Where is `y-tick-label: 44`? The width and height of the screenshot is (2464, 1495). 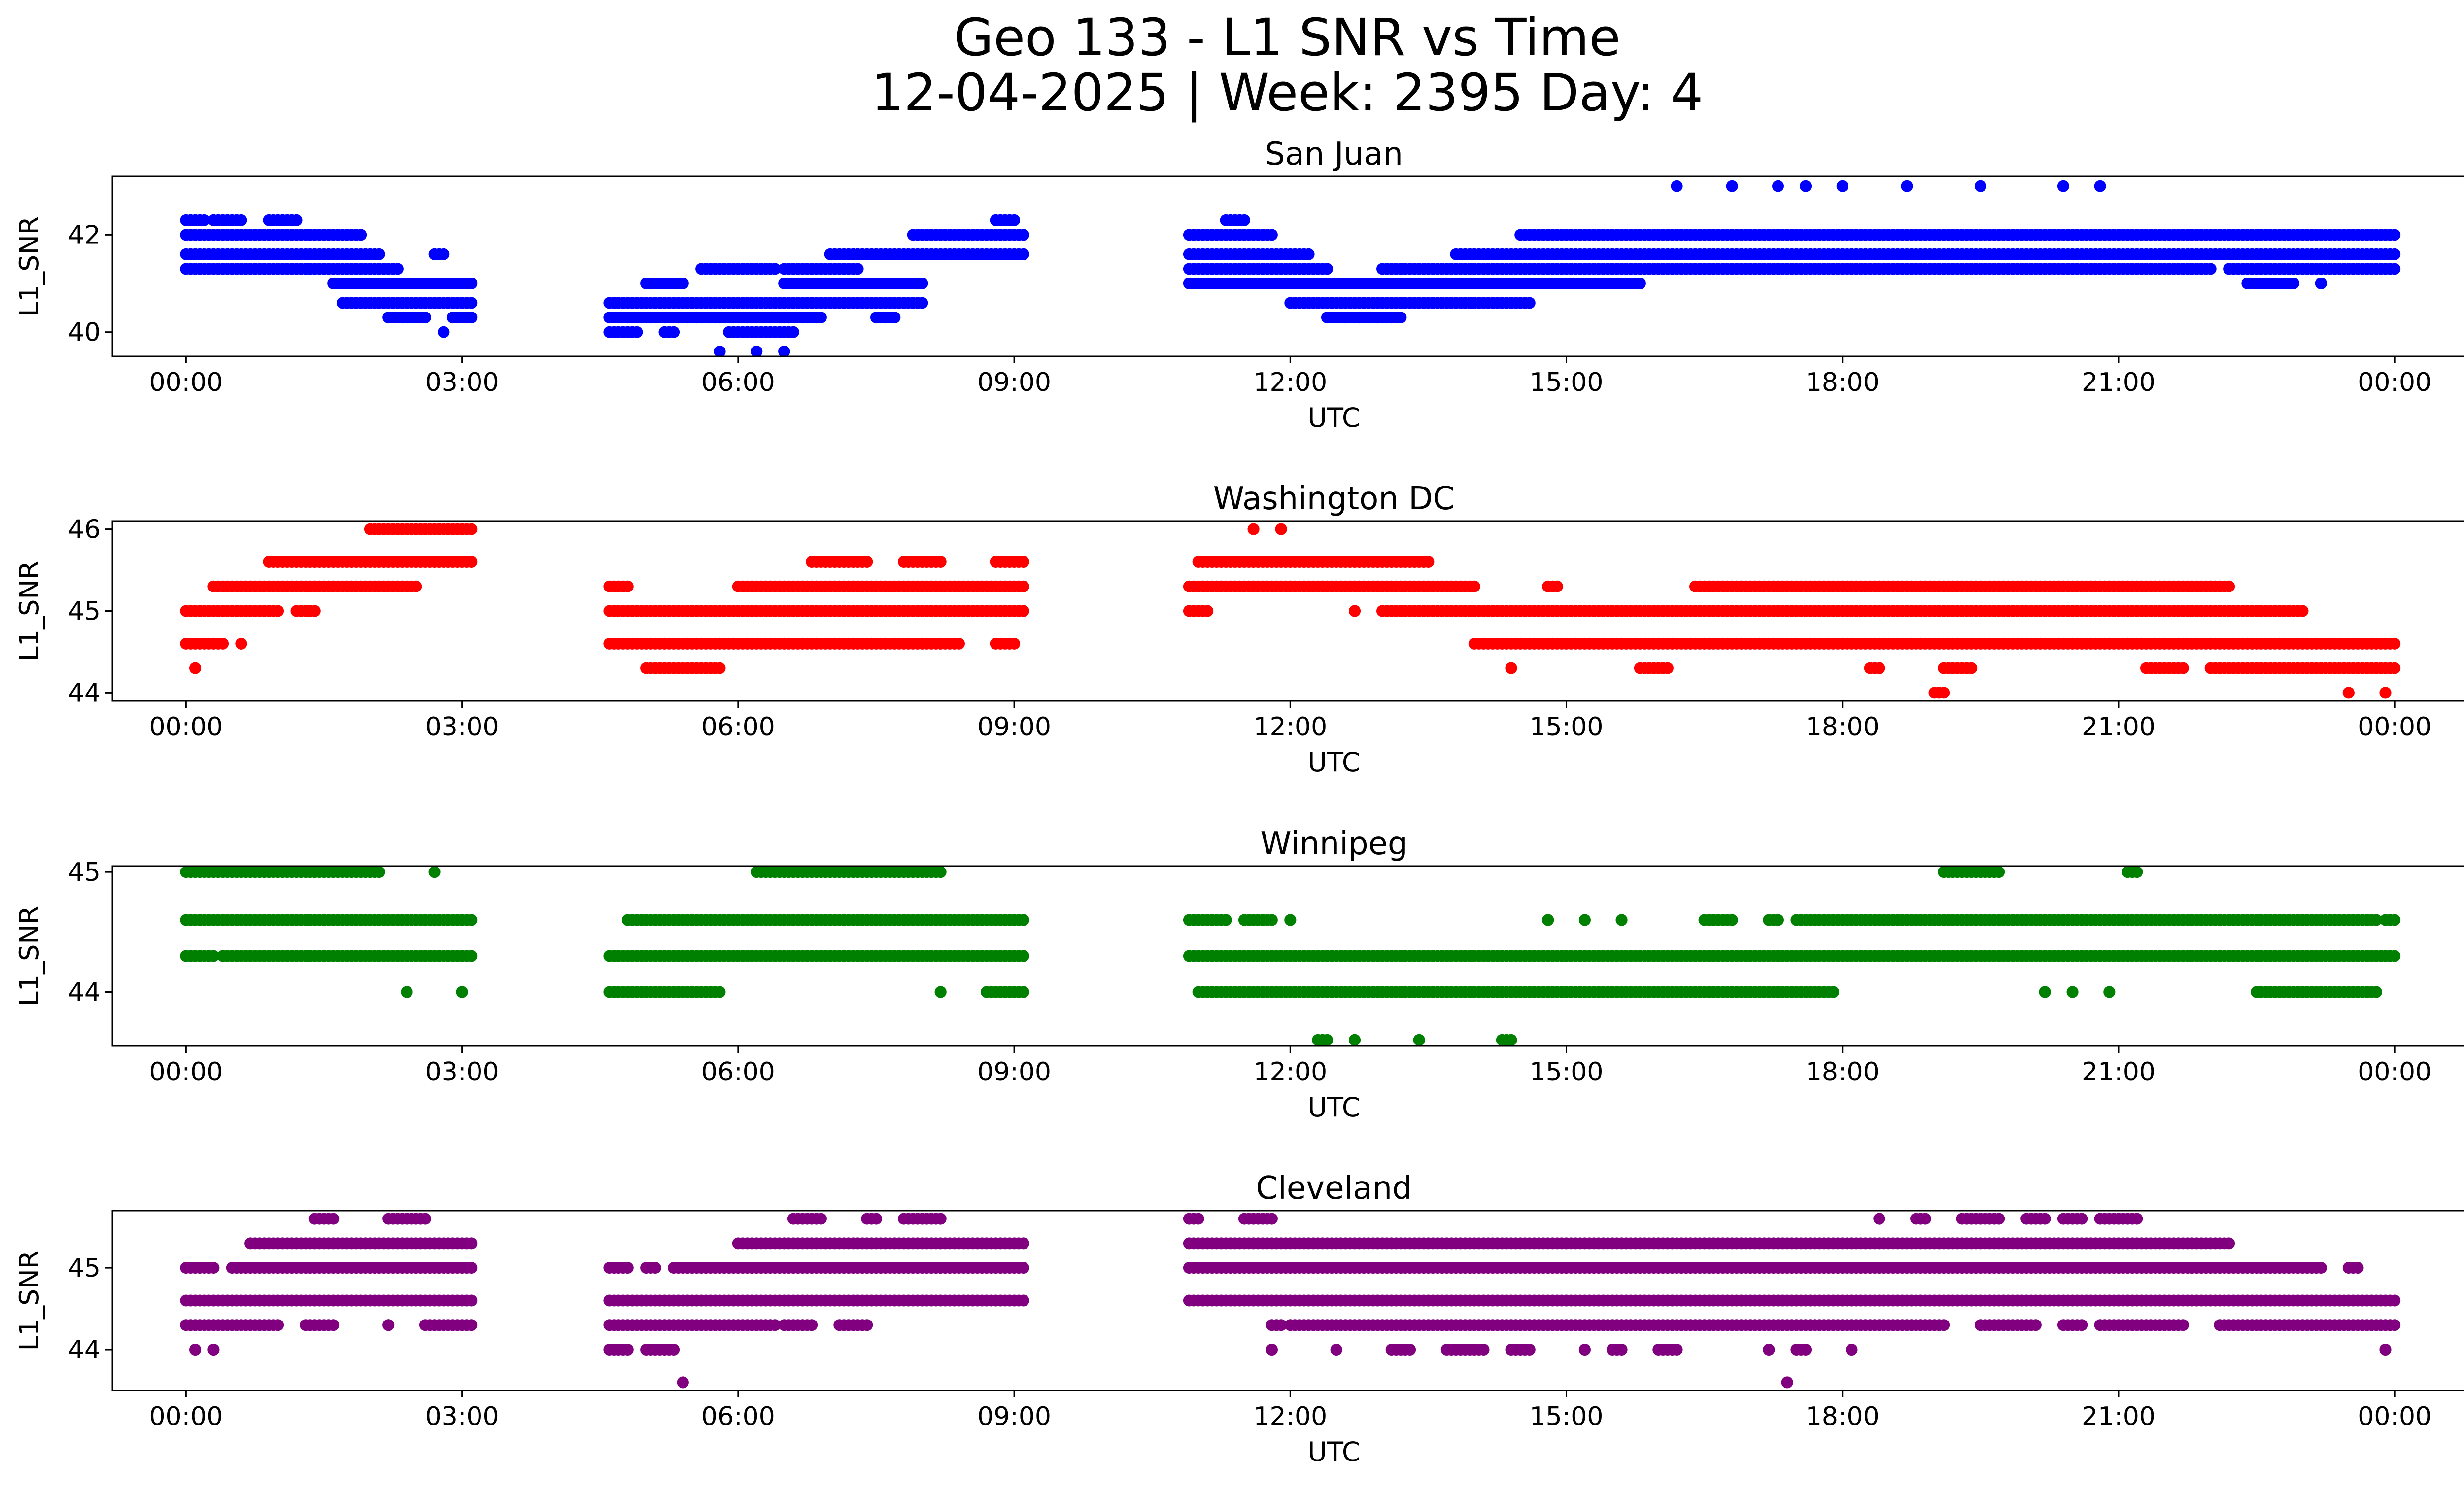 y-tick-label: 44 is located at coordinates (84, 993).